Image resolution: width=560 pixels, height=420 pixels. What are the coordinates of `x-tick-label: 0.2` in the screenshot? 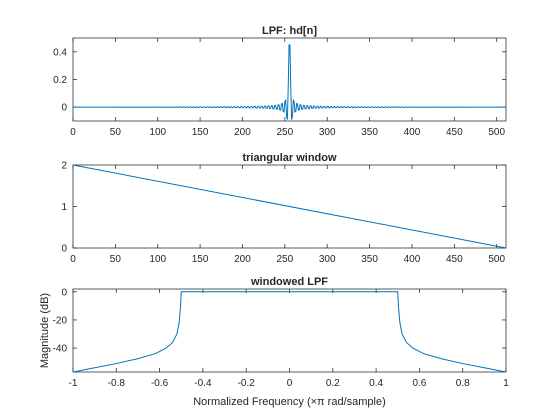 It's located at (333, 383).